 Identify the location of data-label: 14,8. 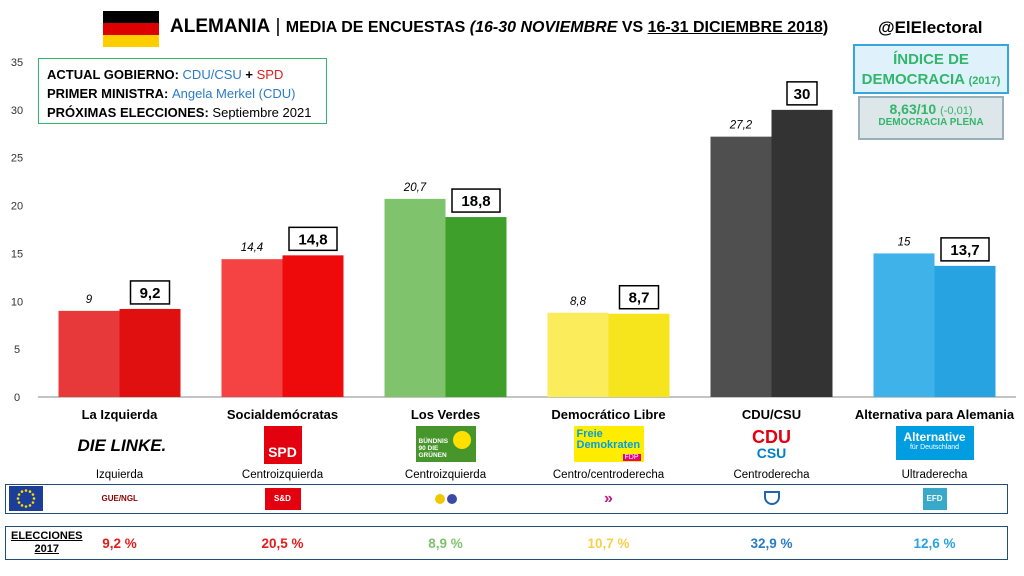
(312, 239).